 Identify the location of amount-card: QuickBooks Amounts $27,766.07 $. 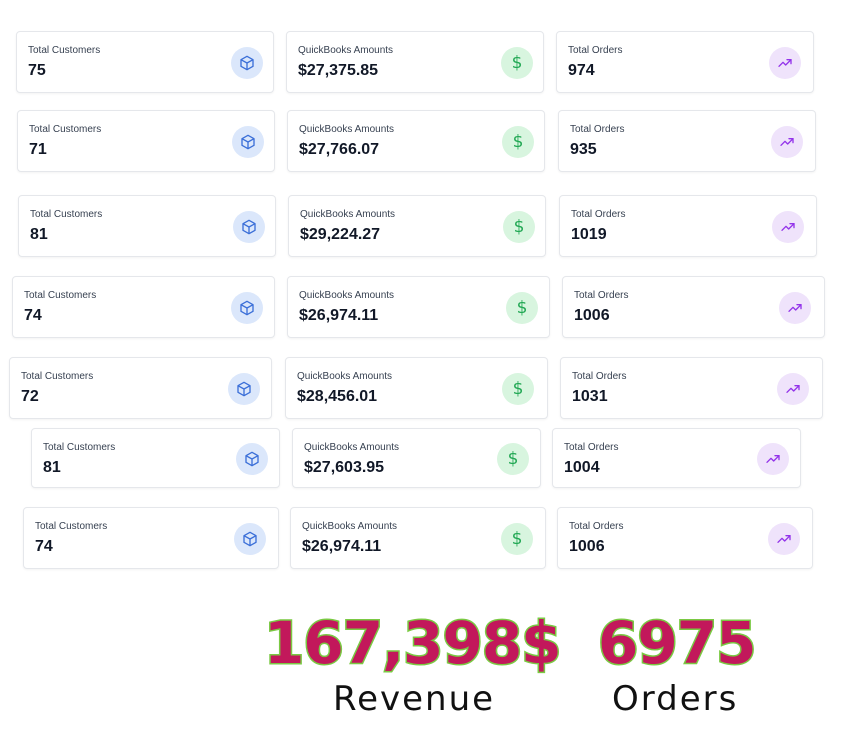
(416, 141).